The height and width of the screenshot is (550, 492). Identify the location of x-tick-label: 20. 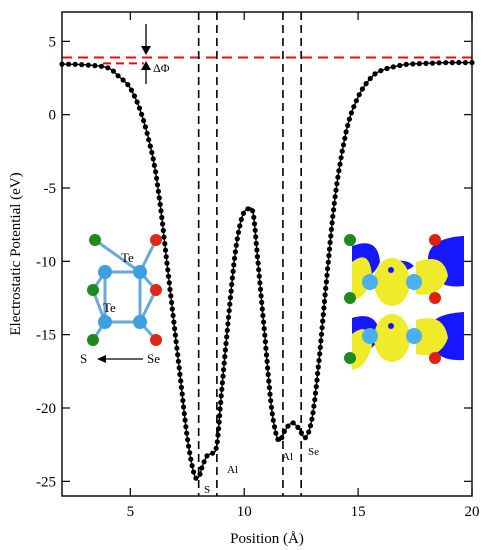
(472, 512).